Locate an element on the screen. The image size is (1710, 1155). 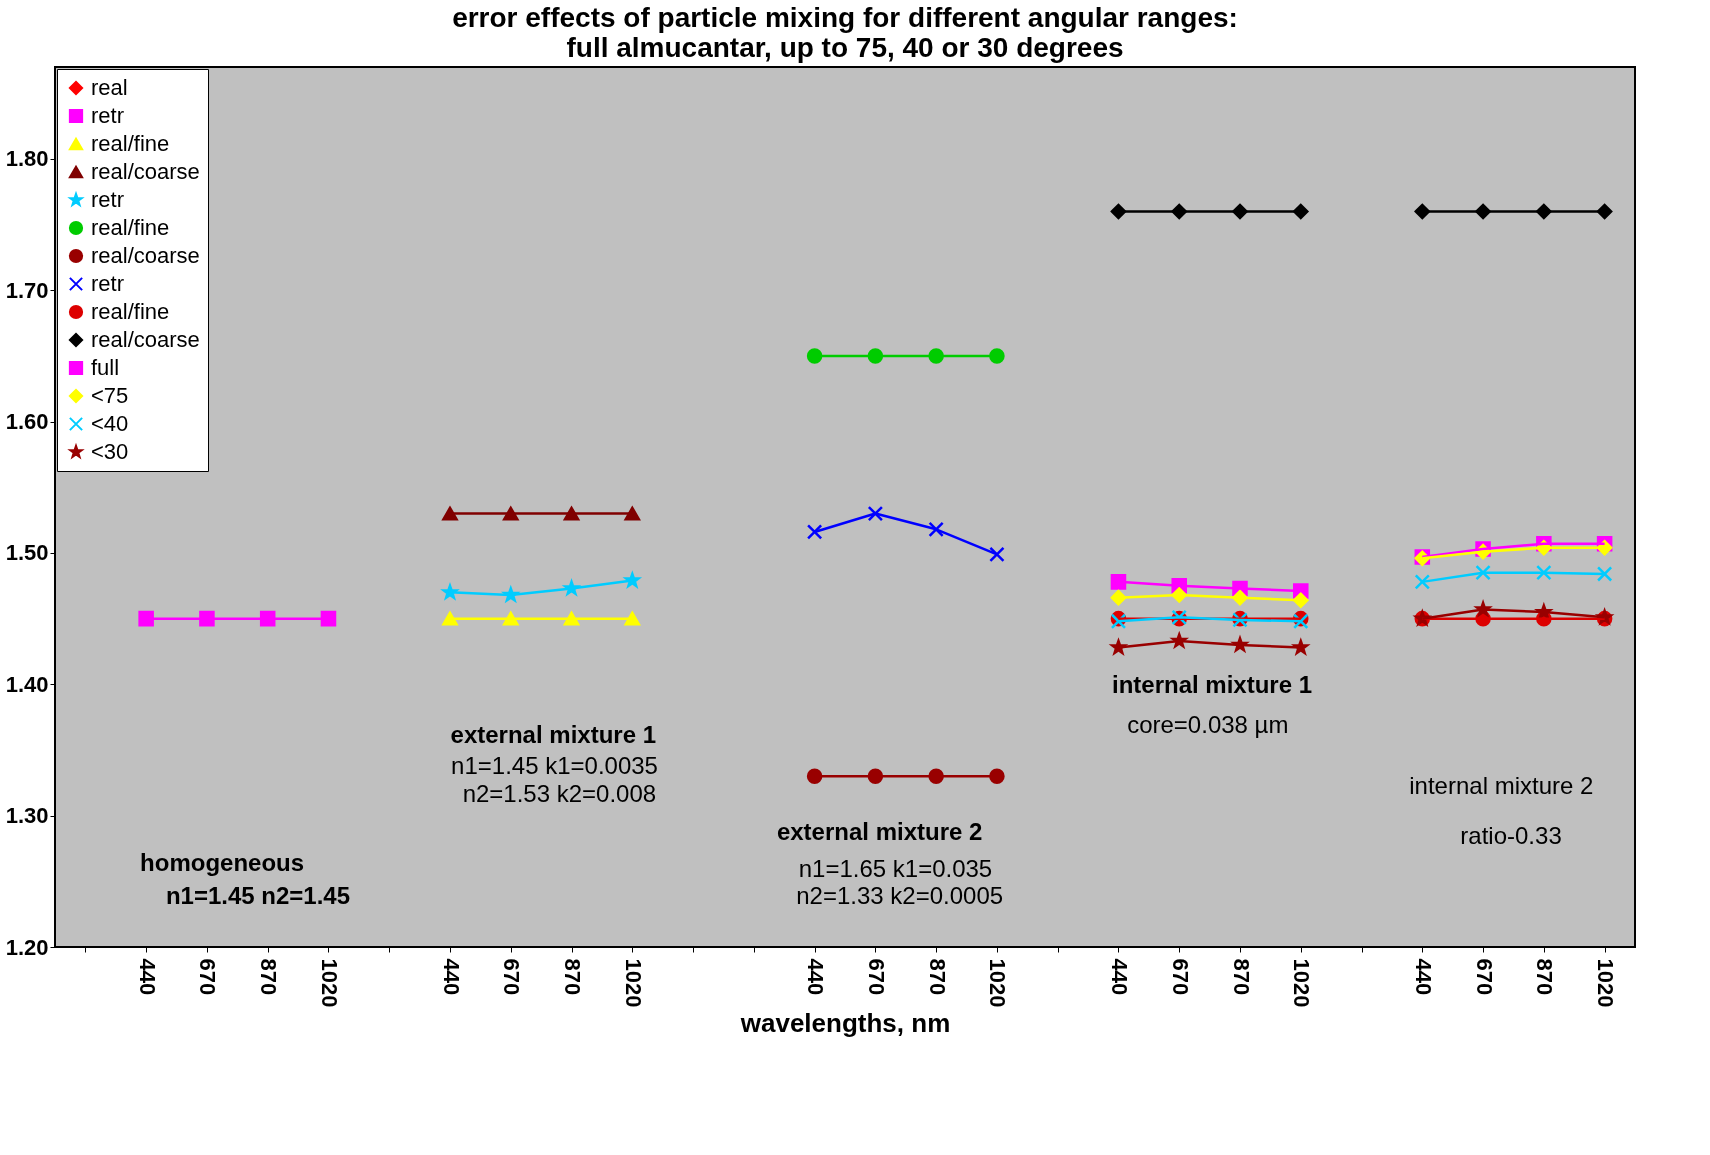
y-tick-label: 1.80 is located at coordinates (27, 159).